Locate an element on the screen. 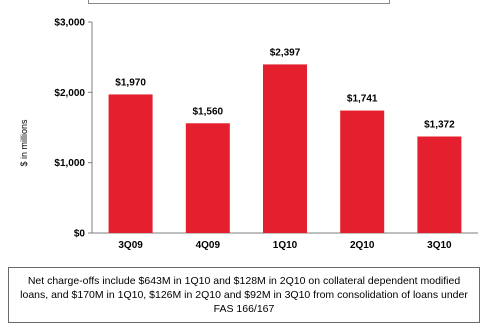 This screenshot has height=330, width=490. bar-4q09 is located at coordinates (207, 178).